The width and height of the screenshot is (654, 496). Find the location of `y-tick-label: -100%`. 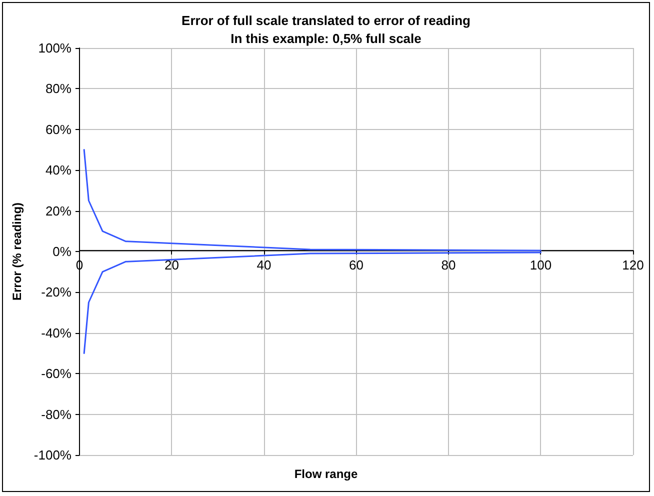

y-tick-label: -100% is located at coordinates (53, 455).